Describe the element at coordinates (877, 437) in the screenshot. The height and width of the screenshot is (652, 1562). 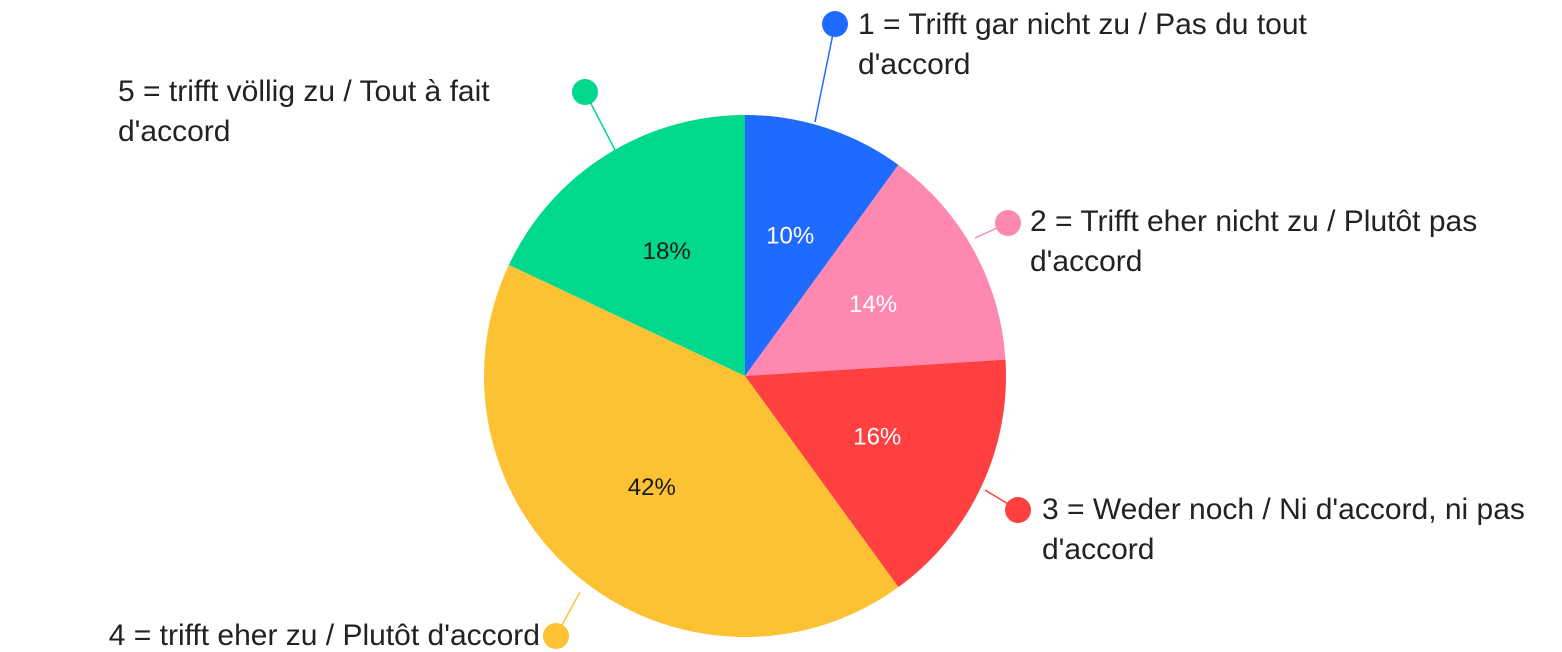
I see `value-label: 16%` at that location.